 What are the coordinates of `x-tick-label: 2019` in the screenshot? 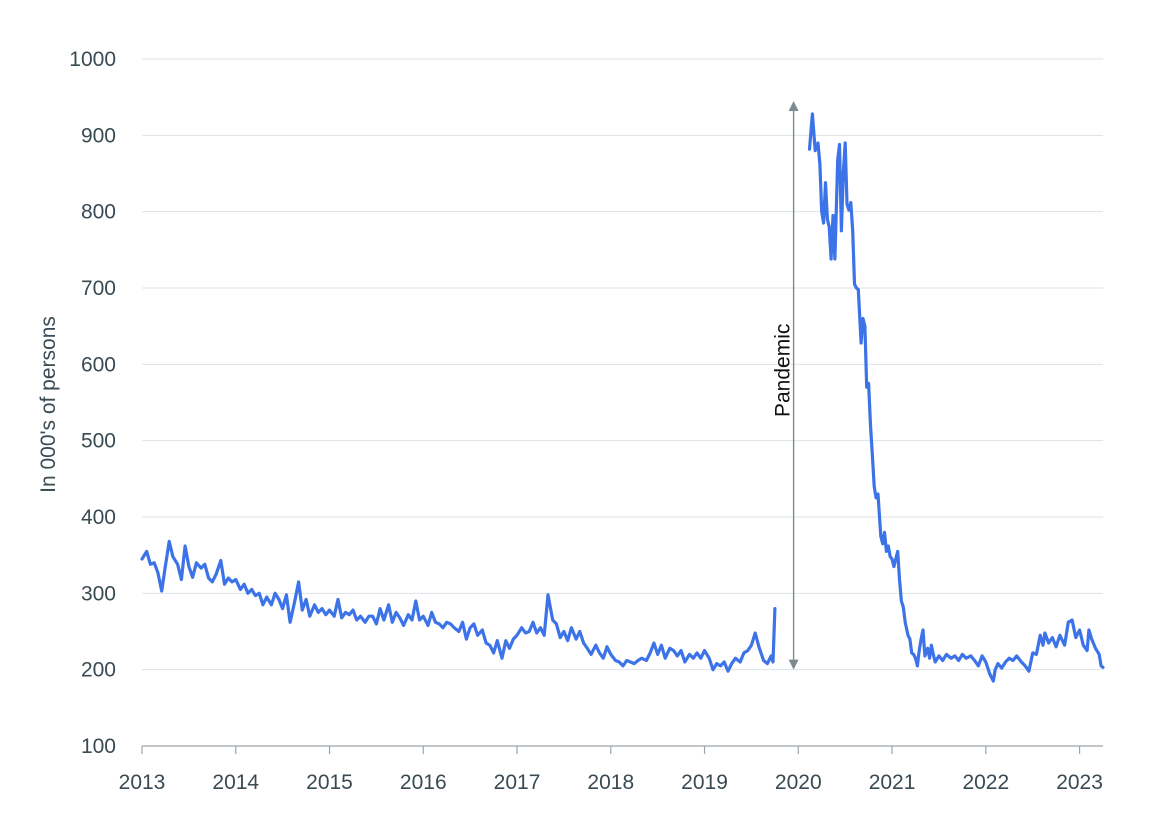 It's located at (704, 782).